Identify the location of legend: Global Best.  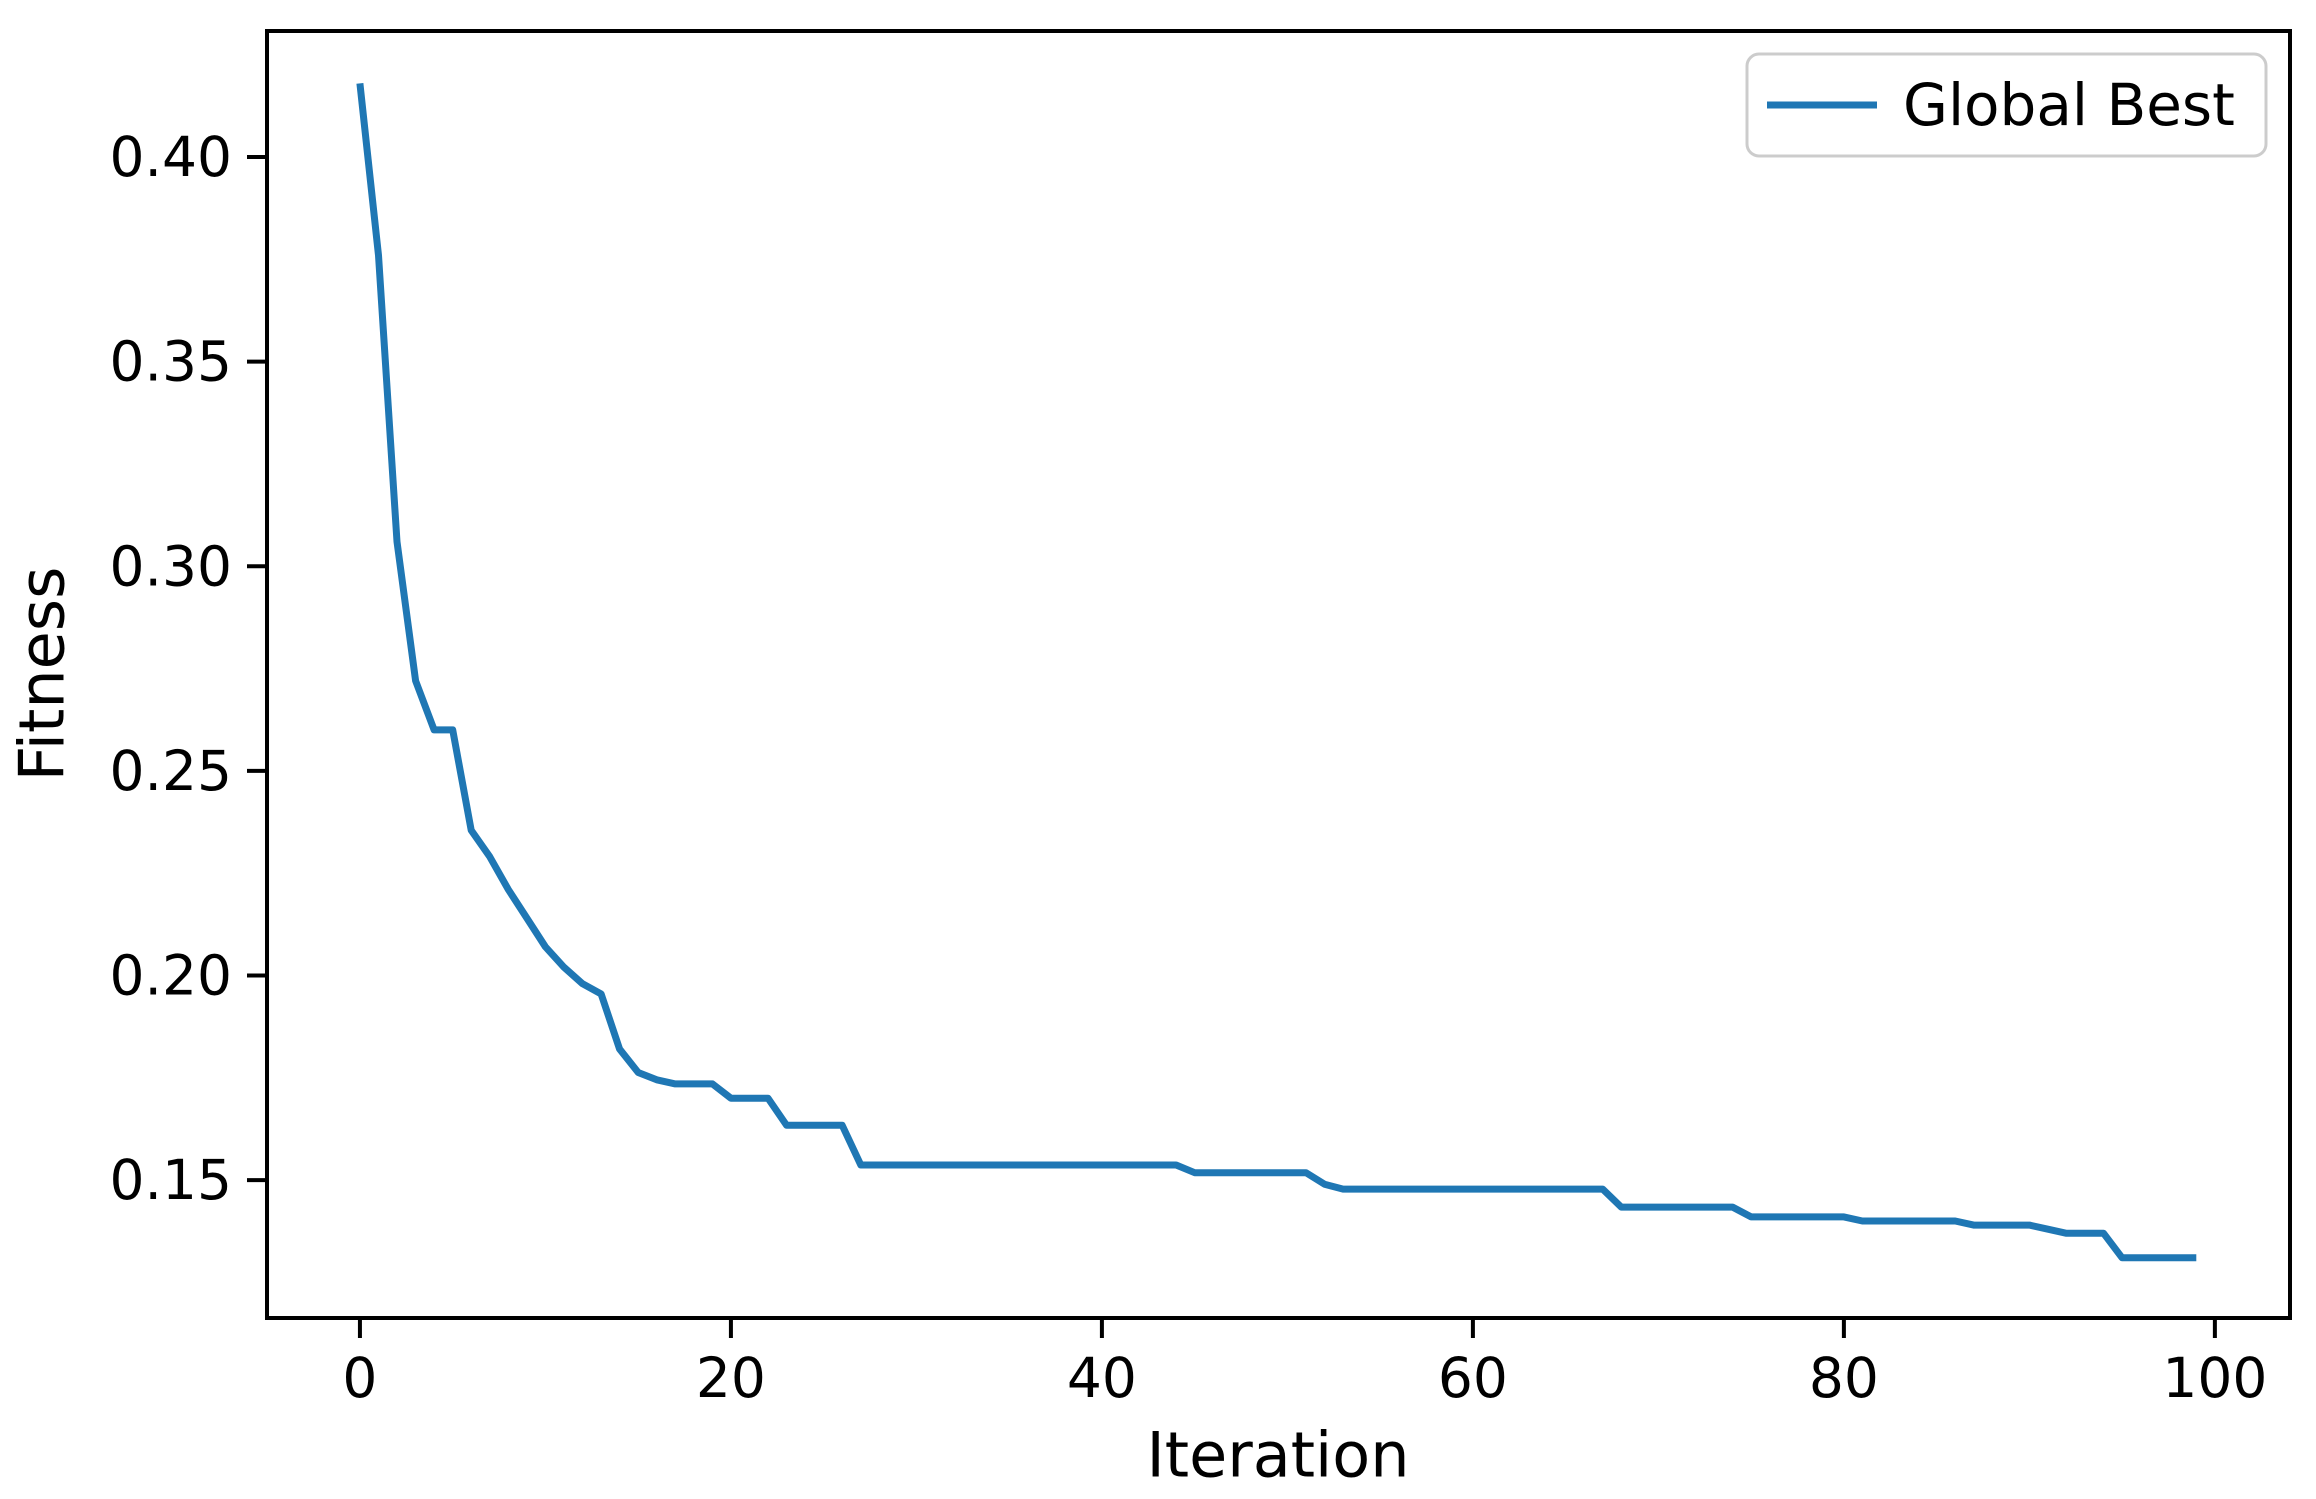
(2006, 105).